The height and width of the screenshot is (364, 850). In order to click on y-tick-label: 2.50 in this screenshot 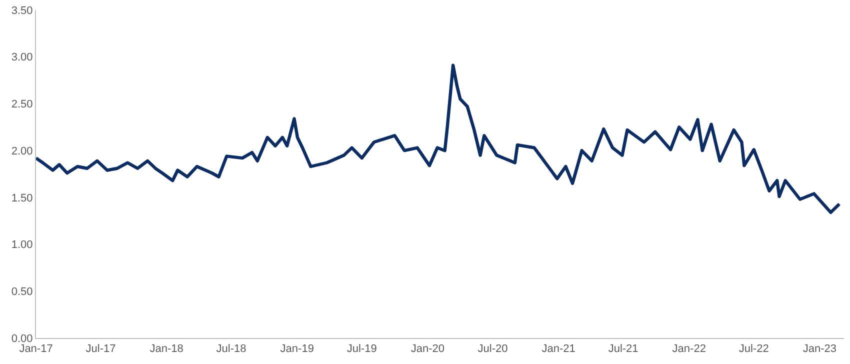, I will do `click(22, 104)`.